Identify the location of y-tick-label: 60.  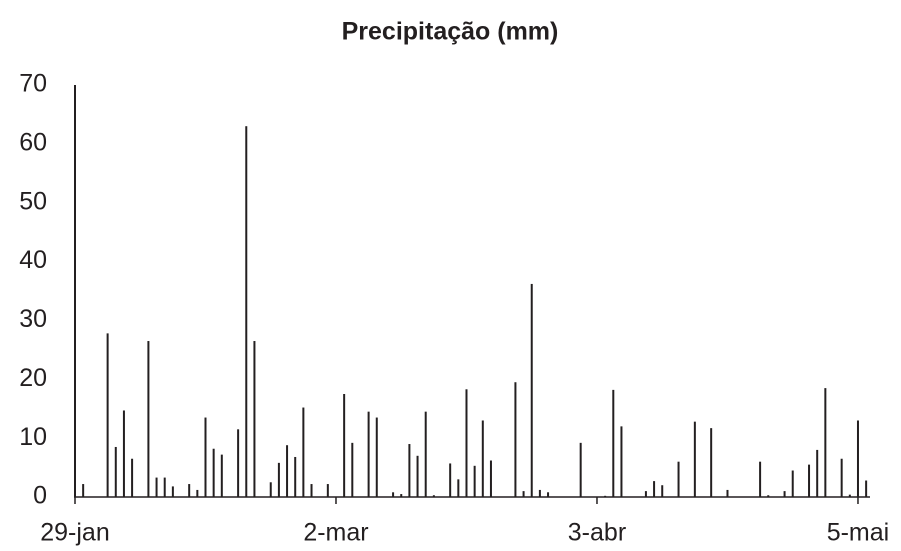
(33, 142).